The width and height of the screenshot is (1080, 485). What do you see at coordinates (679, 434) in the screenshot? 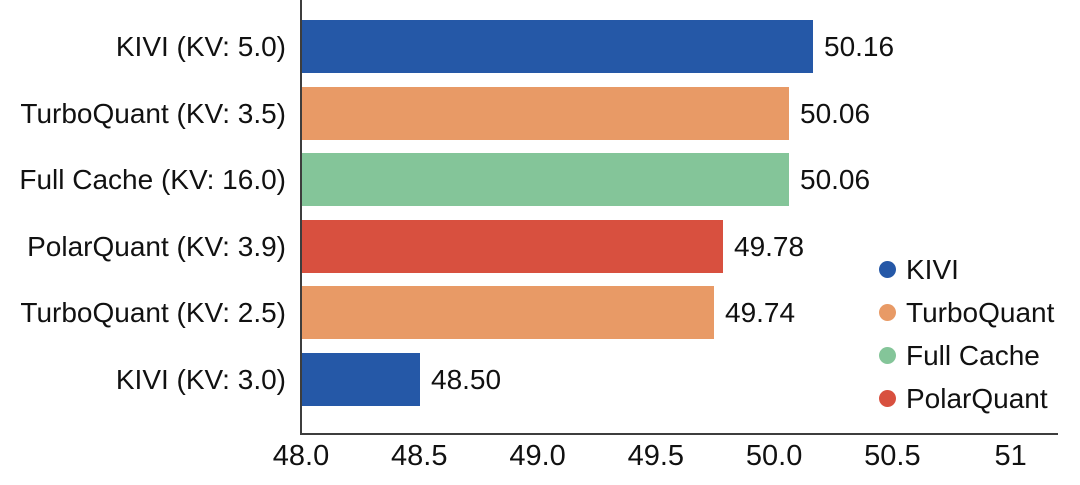
I see `x-axis-line` at bounding box center [679, 434].